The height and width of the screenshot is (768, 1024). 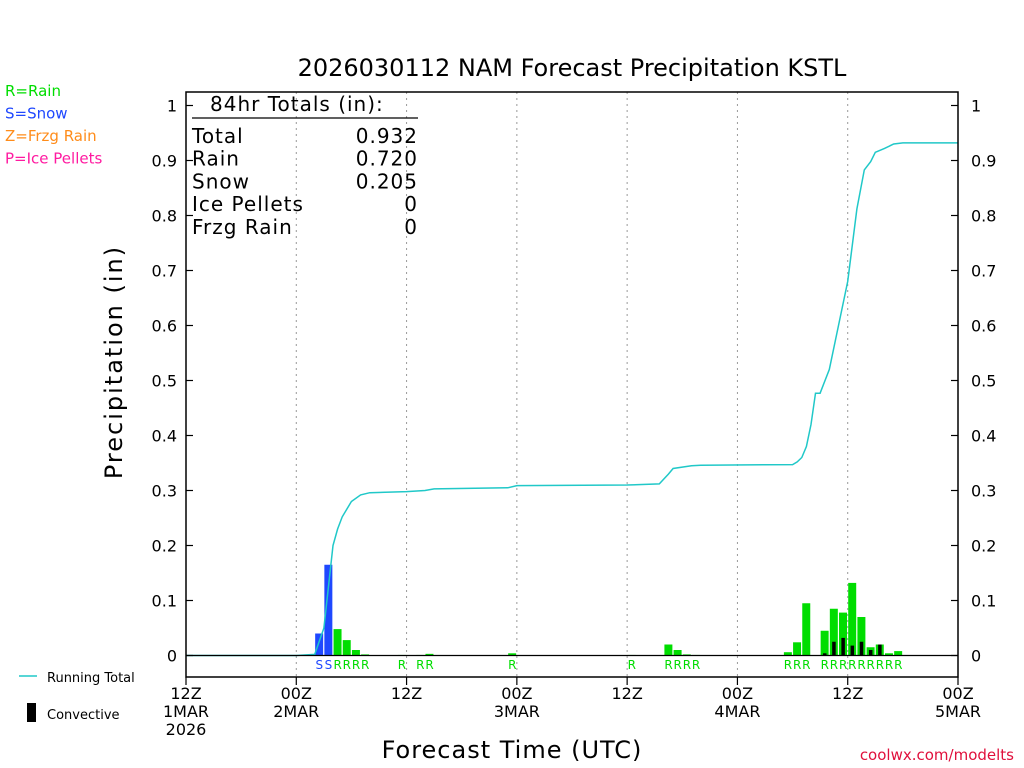 I want to click on y-axis-label: Precipitation (in), so click(x=114, y=362).